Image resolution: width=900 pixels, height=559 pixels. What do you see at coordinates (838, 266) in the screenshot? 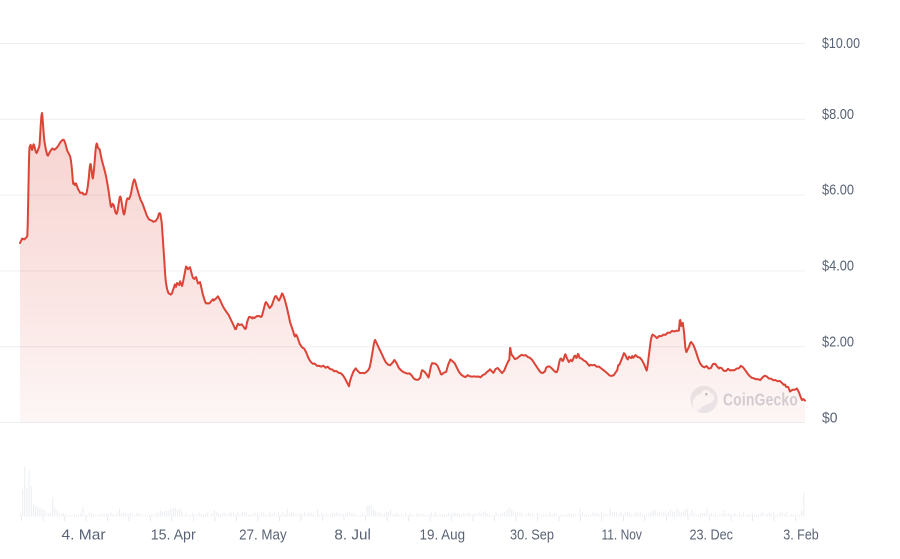
I see `svg-text: $4.00` at bounding box center [838, 266].